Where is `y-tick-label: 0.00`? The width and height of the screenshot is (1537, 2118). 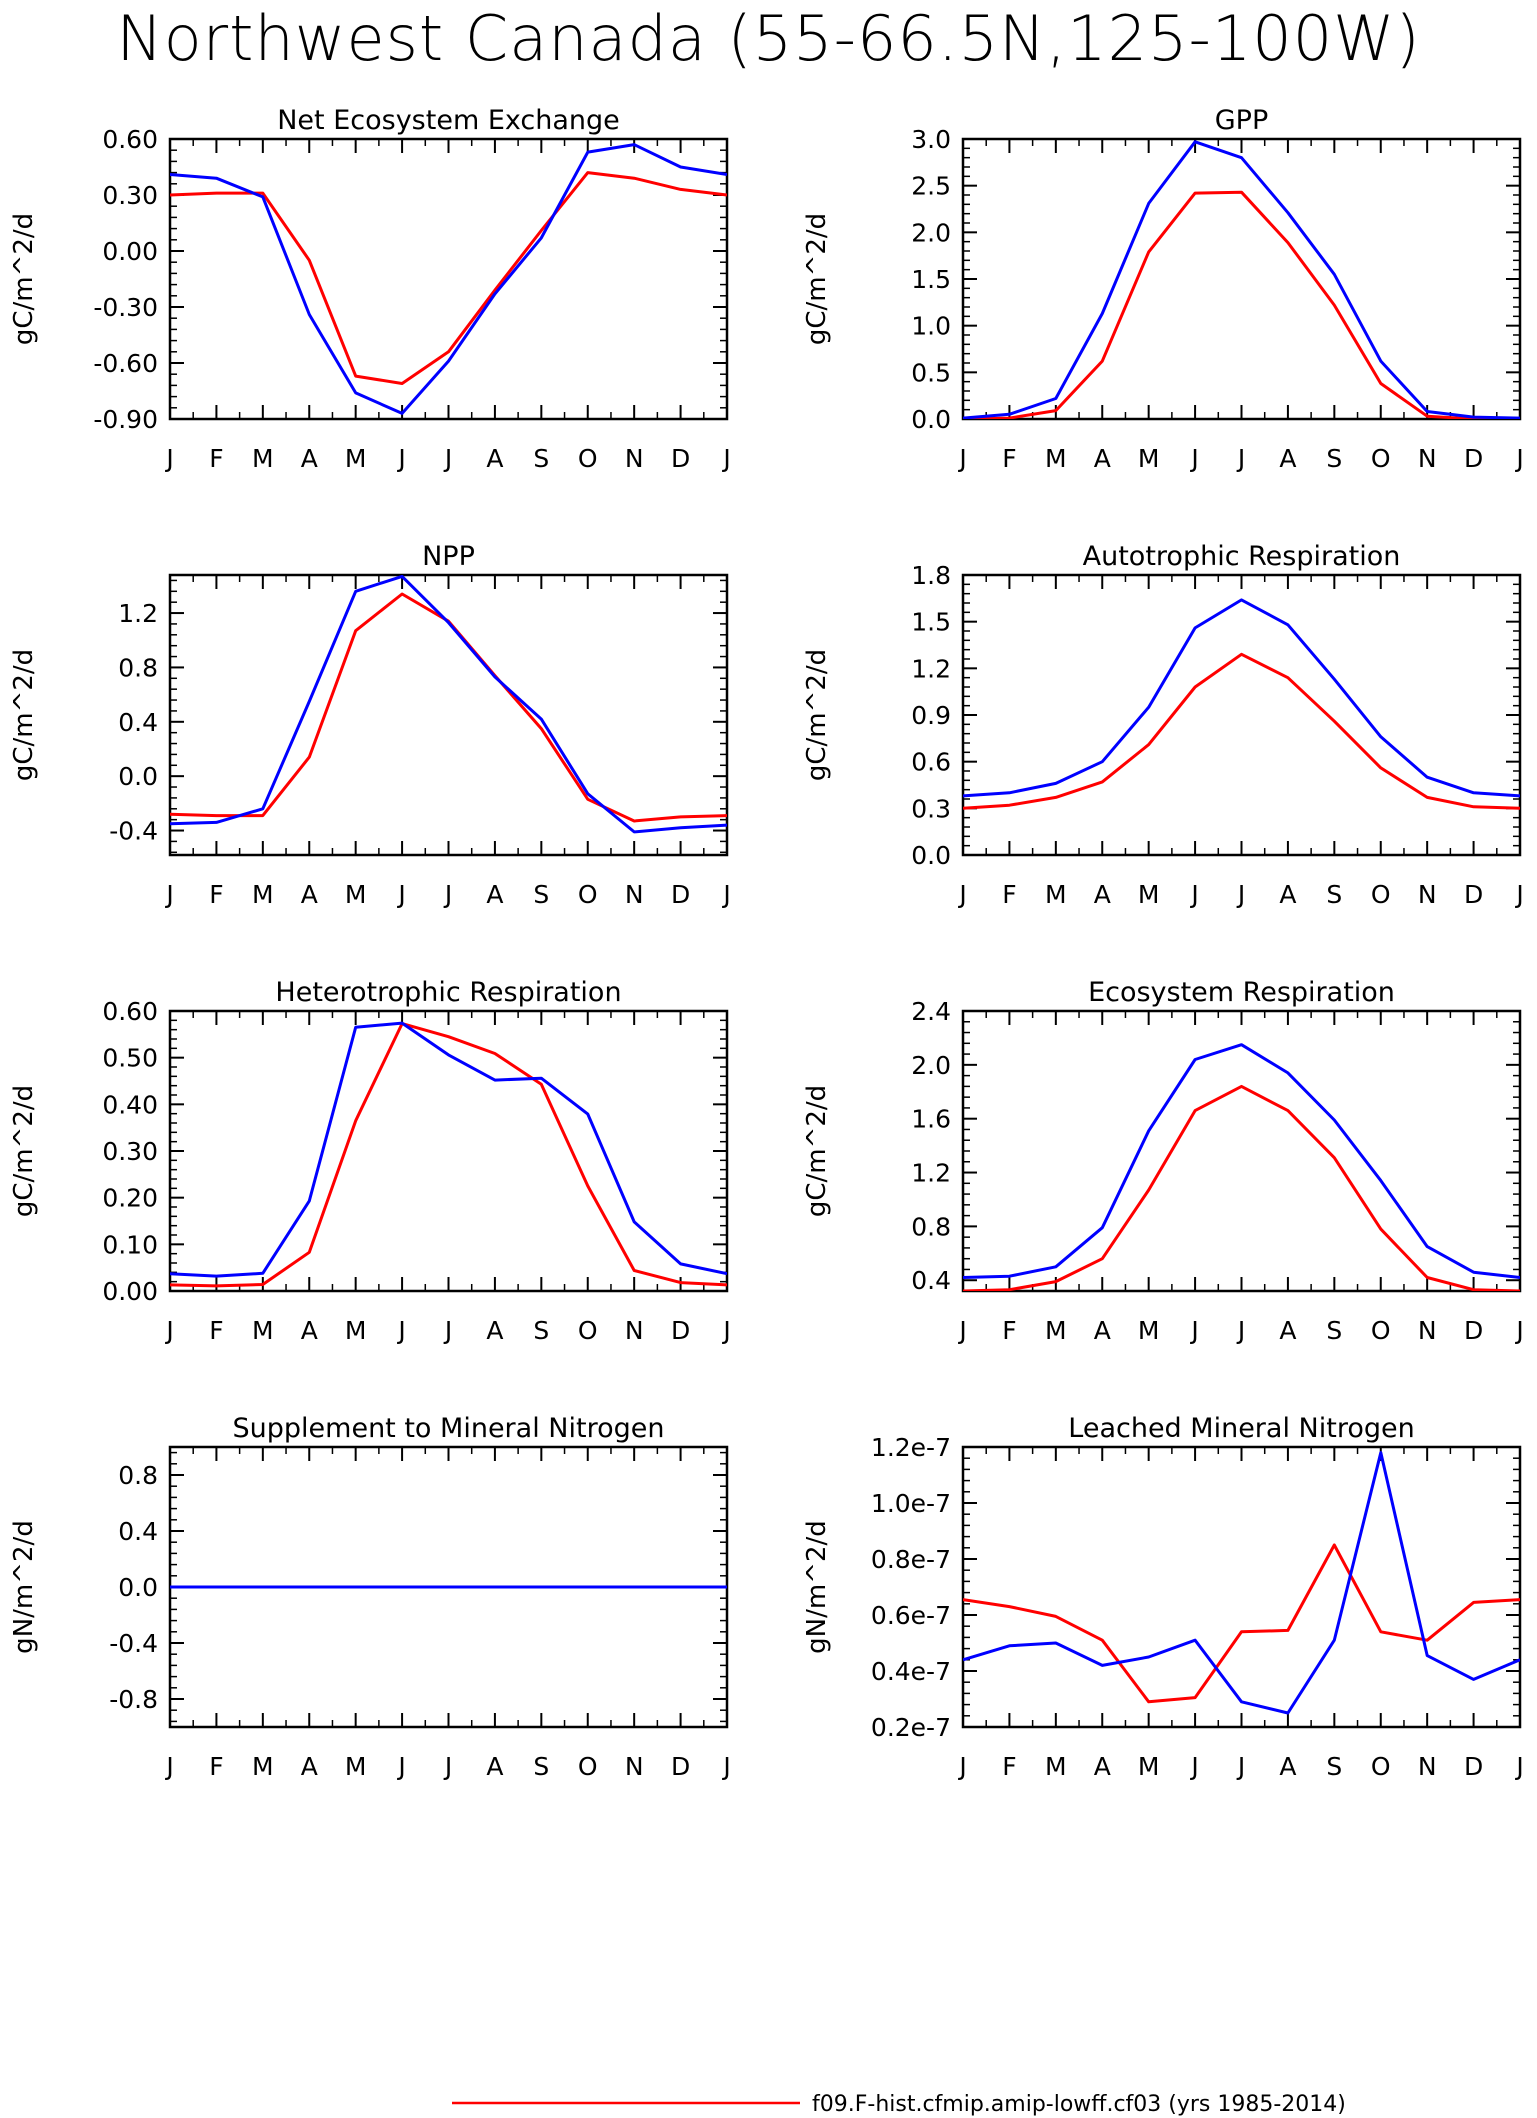
y-tick-label: 0.00 is located at coordinates (130, 1291).